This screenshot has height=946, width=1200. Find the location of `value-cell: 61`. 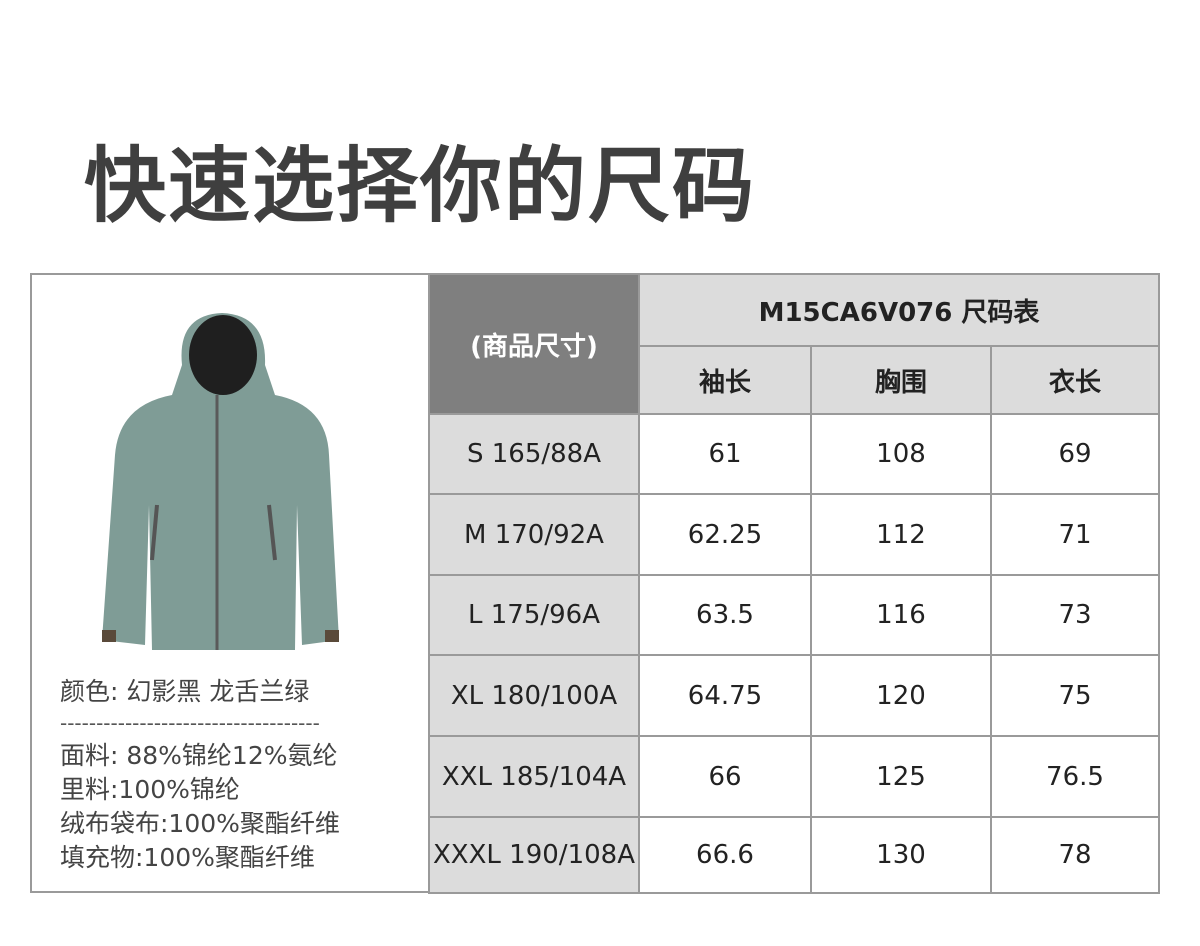

value-cell: 61 is located at coordinates (725, 454).